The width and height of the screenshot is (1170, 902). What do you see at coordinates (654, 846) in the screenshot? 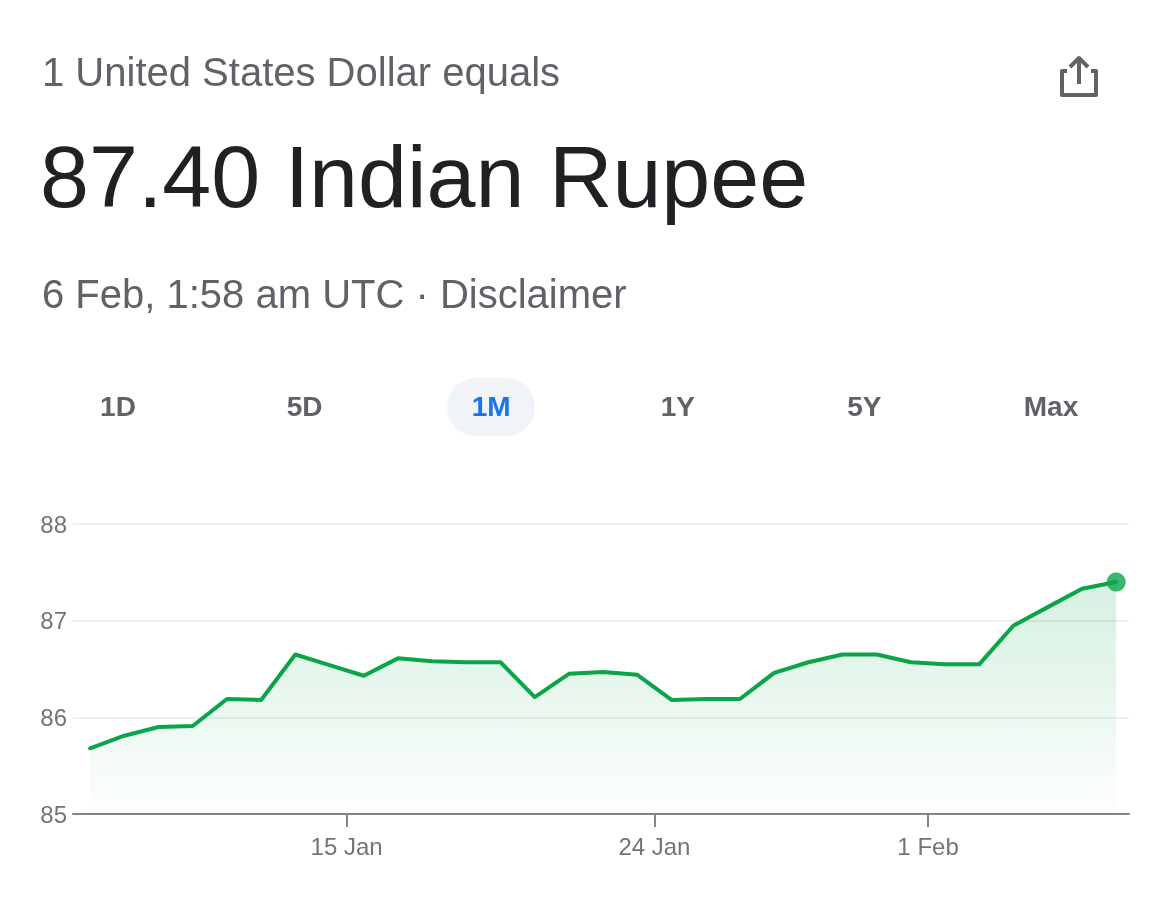
I see `x-tick-label: 24 Jan` at bounding box center [654, 846].